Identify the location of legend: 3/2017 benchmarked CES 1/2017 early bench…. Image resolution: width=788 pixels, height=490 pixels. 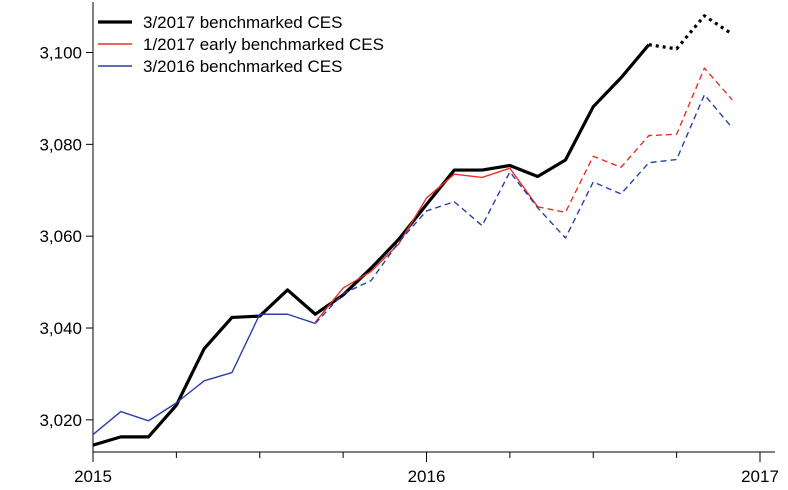
(241, 44).